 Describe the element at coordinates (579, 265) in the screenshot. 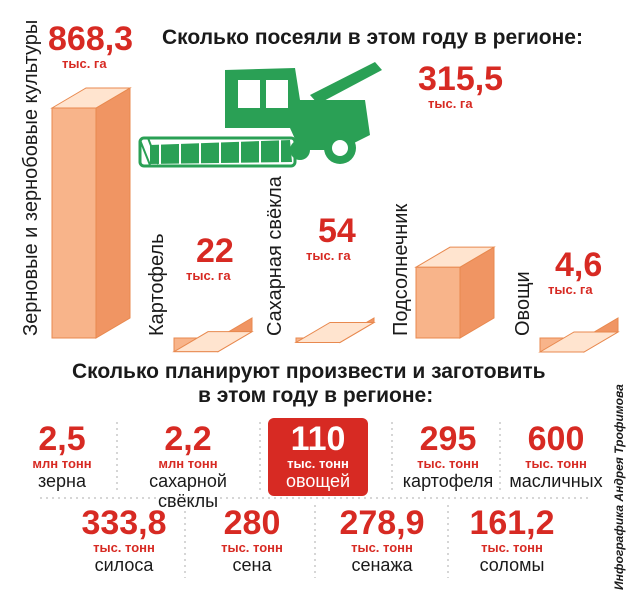

I see `value-label-vegetables: 4,6` at that location.